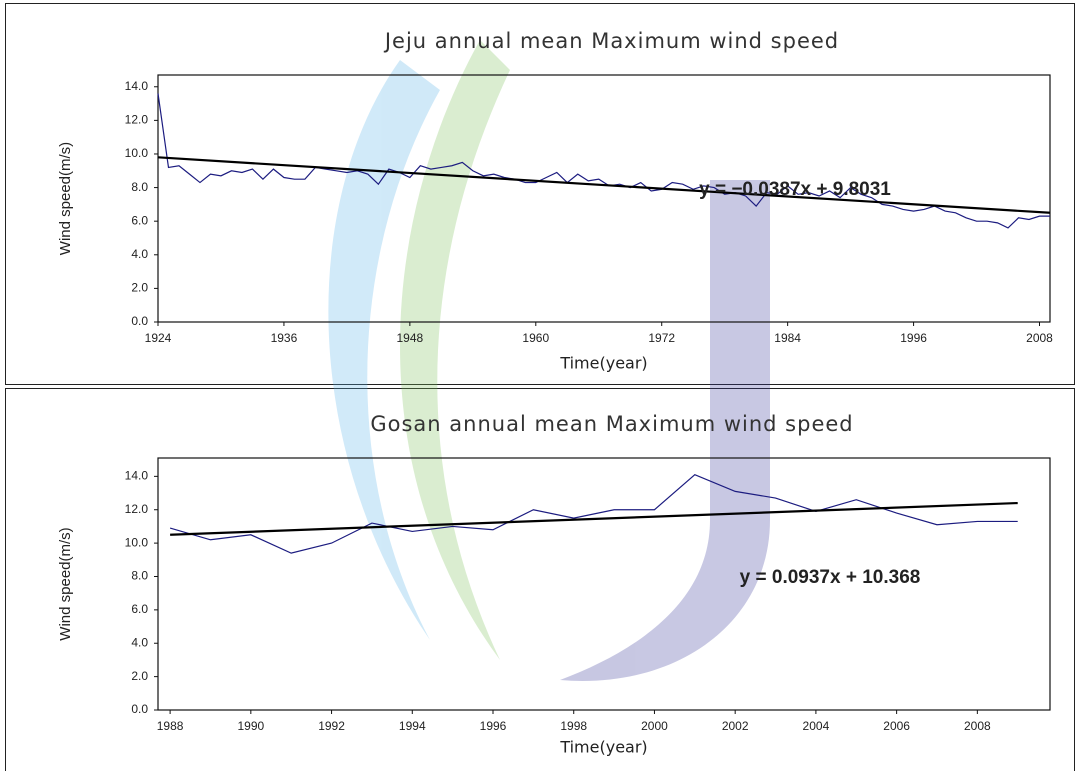 This screenshot has width=1081, height=771. I want to click on chart-title: Gosan annual mean Maximum wind speed, so click(611, 424).